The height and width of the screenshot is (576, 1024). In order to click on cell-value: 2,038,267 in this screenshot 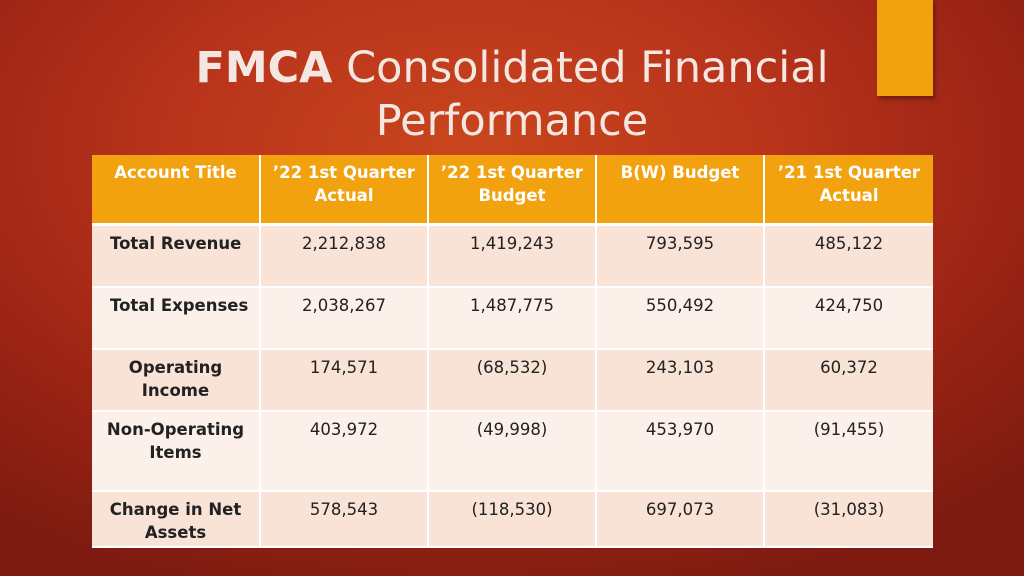, I will do `click(344, 318)`.